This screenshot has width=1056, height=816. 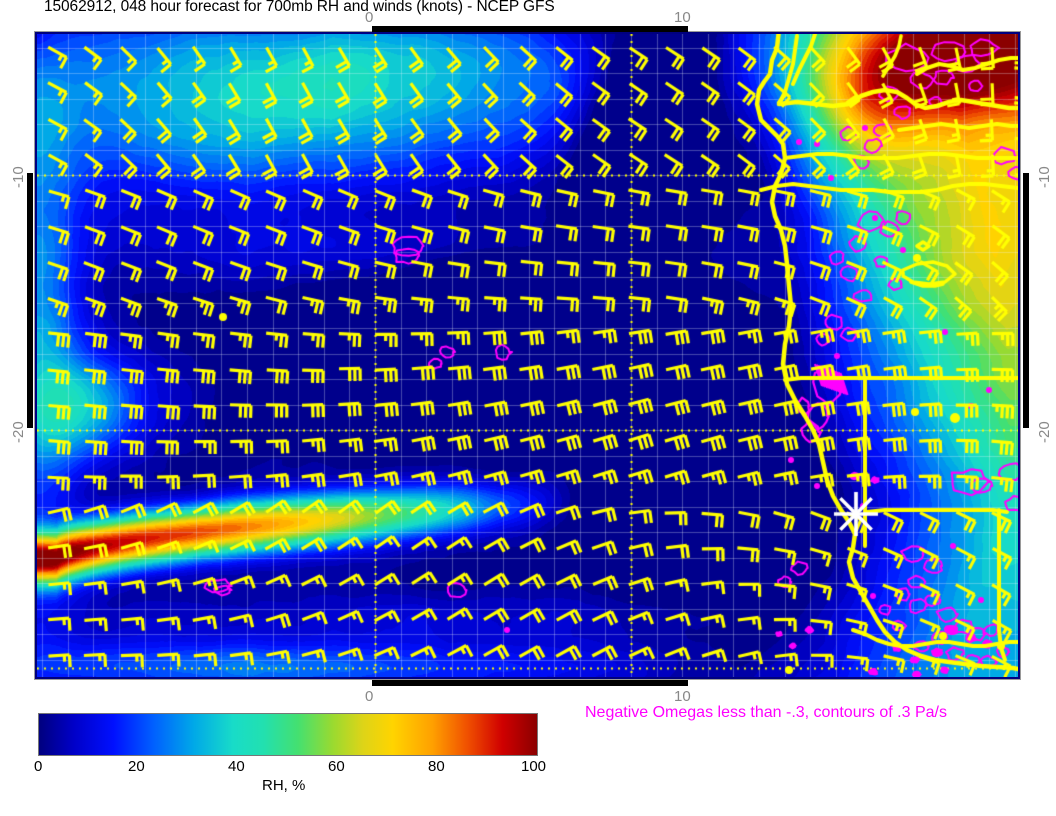 I want to click on colorbar-axis-label: RH, %, so click(x=284, y=785).